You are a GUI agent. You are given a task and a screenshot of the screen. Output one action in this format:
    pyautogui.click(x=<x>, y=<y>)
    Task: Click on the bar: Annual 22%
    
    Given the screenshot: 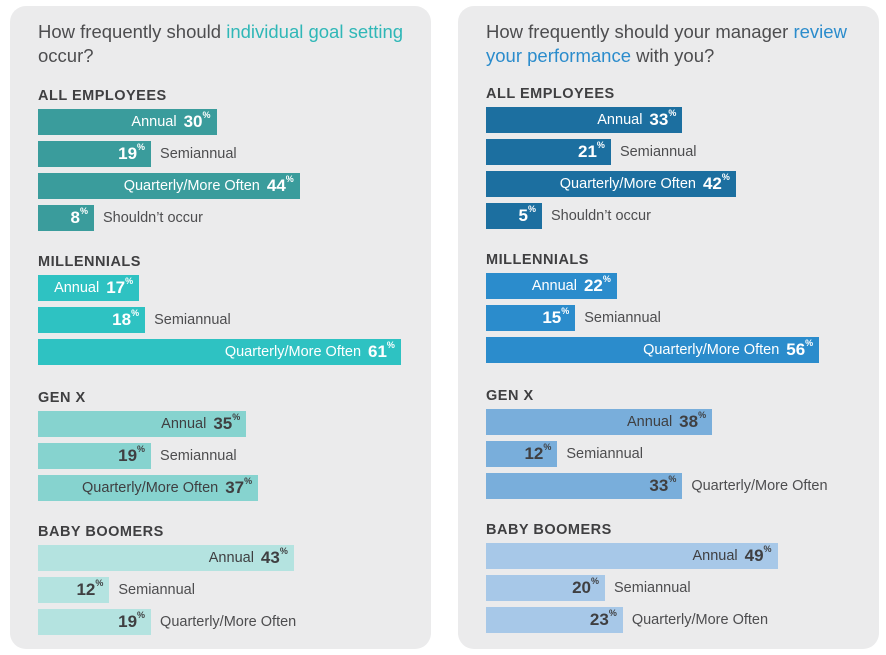 What is the action you would take?
    pyautogui.click(x=551, y=286)
    